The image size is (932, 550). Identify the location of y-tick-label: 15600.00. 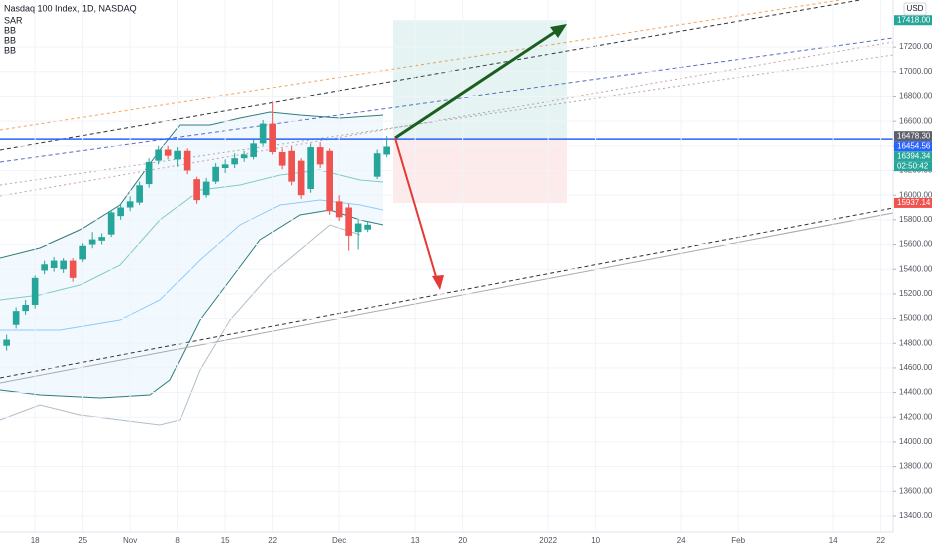
(915, 244).